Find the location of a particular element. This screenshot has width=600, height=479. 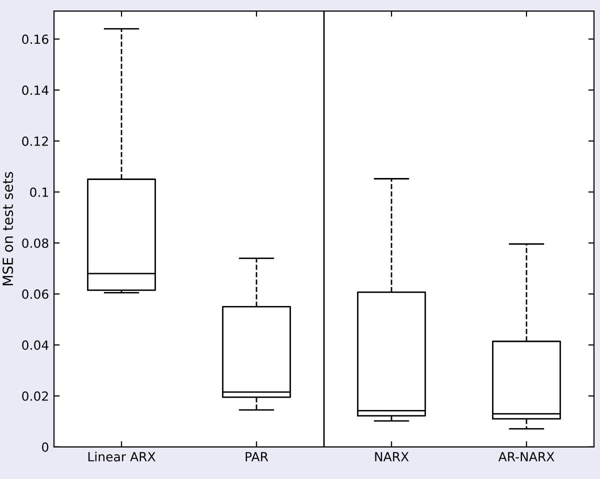

x-tick-label: NARX is located at coordinates (392, 457).